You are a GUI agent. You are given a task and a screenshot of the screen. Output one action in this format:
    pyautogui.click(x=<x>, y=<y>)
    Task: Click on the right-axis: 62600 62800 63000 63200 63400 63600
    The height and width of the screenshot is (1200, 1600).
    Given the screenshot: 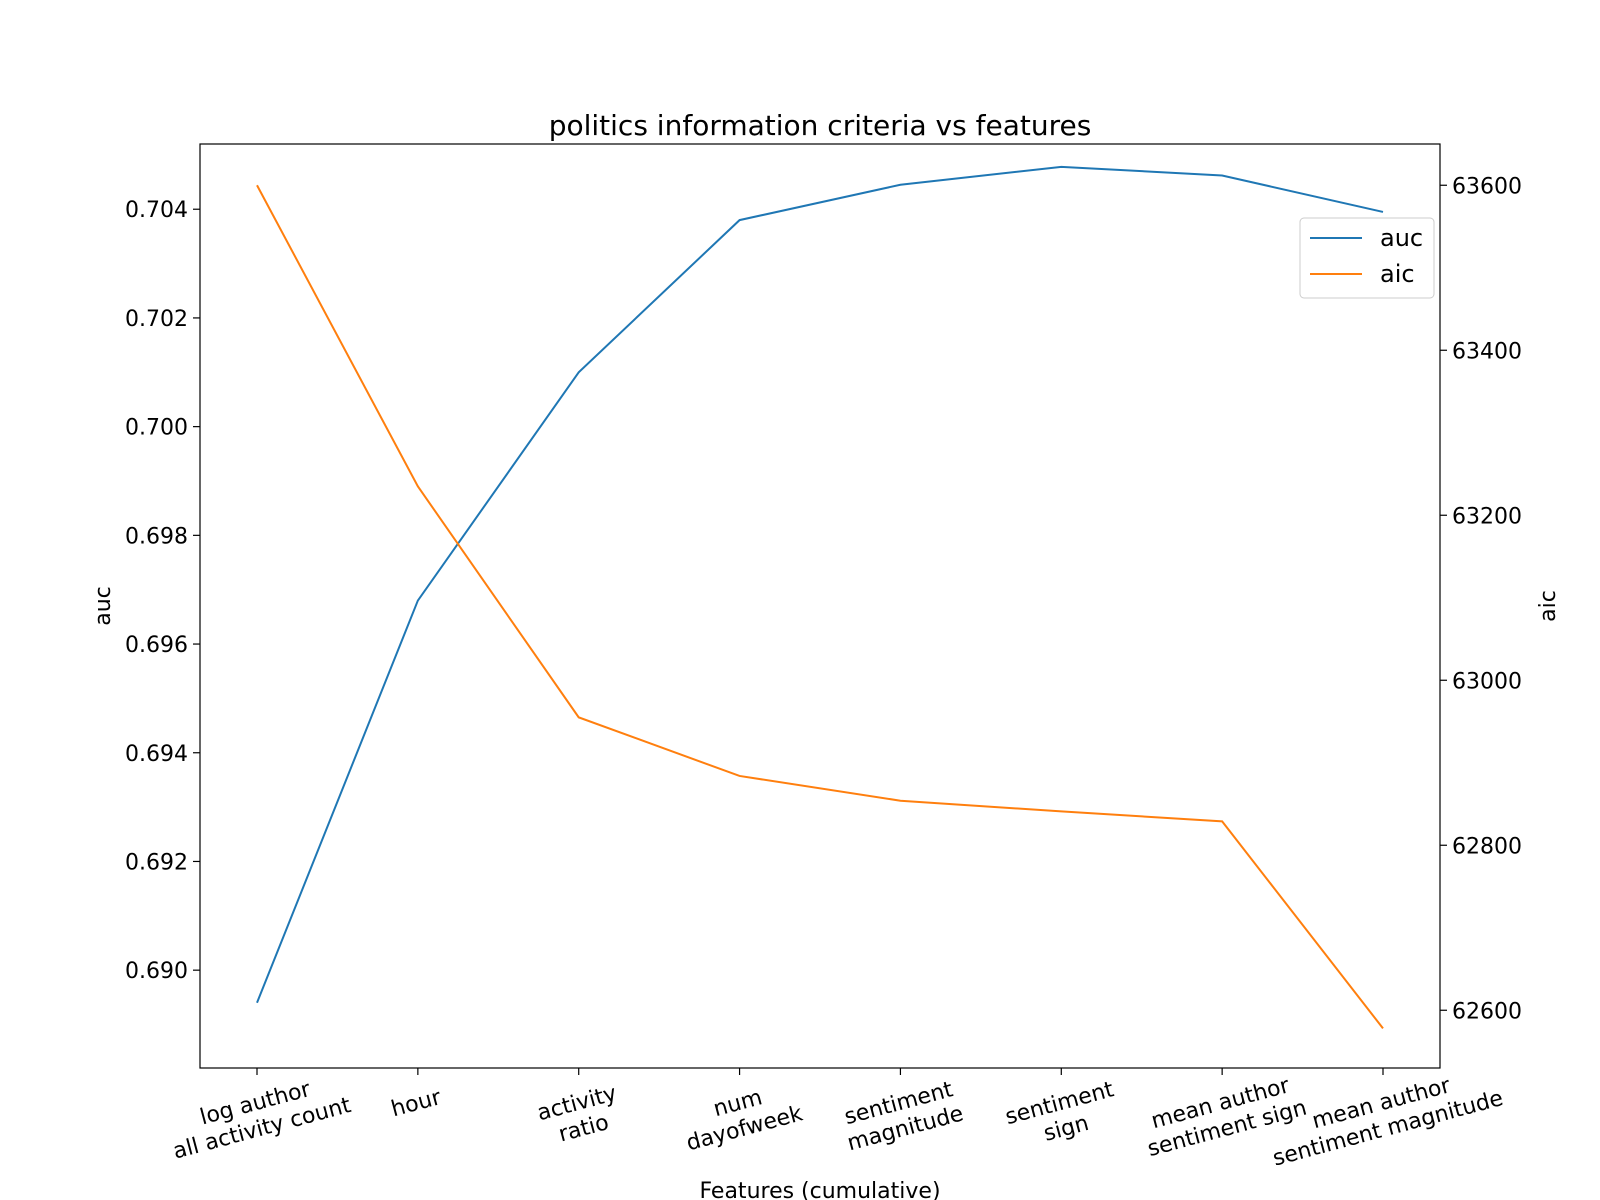 What is the action you would take?
    pyautogui.click(x=1481, y=599)
    